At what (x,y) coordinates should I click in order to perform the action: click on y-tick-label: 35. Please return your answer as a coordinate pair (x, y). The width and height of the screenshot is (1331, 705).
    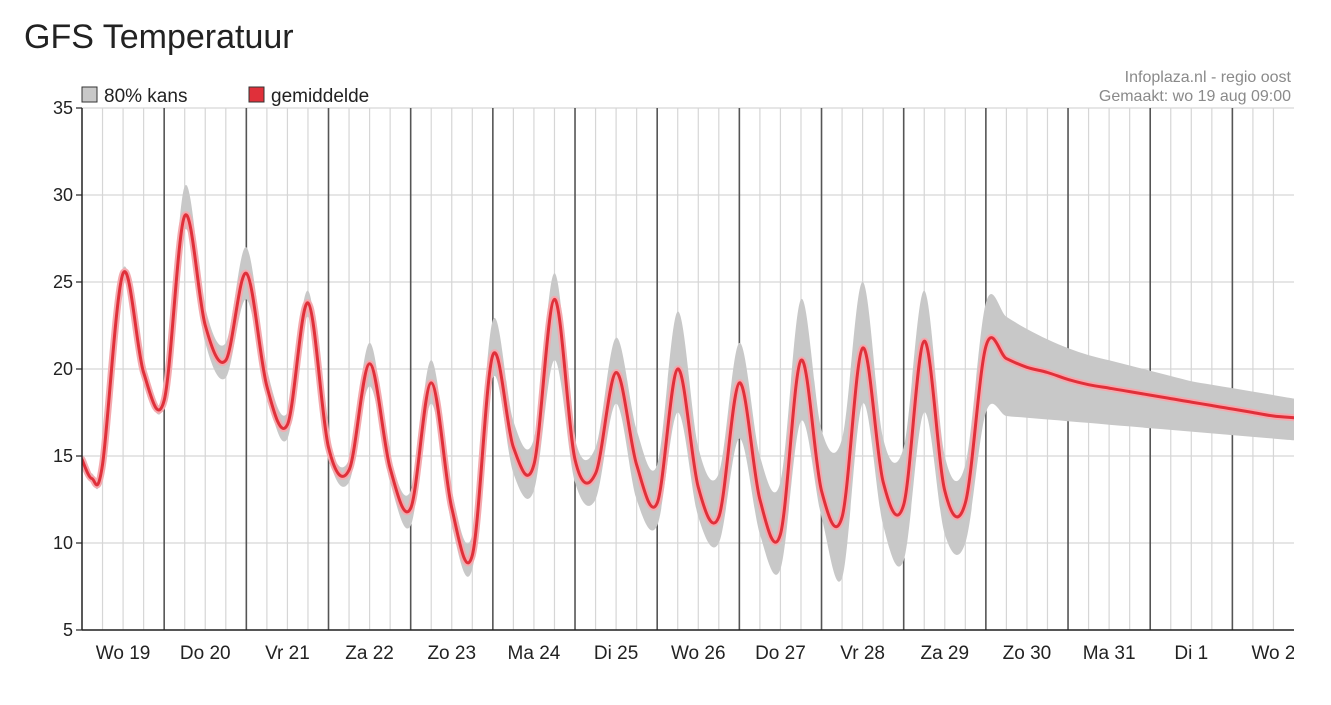
    Looking at the image, I should click on (63, 108).